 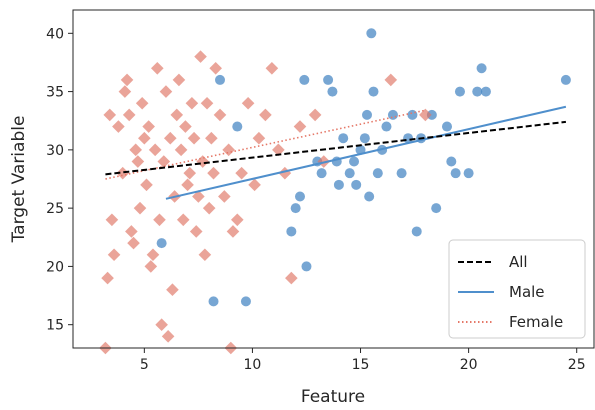 I want to click on legend-box, so click(x=517, y=289).